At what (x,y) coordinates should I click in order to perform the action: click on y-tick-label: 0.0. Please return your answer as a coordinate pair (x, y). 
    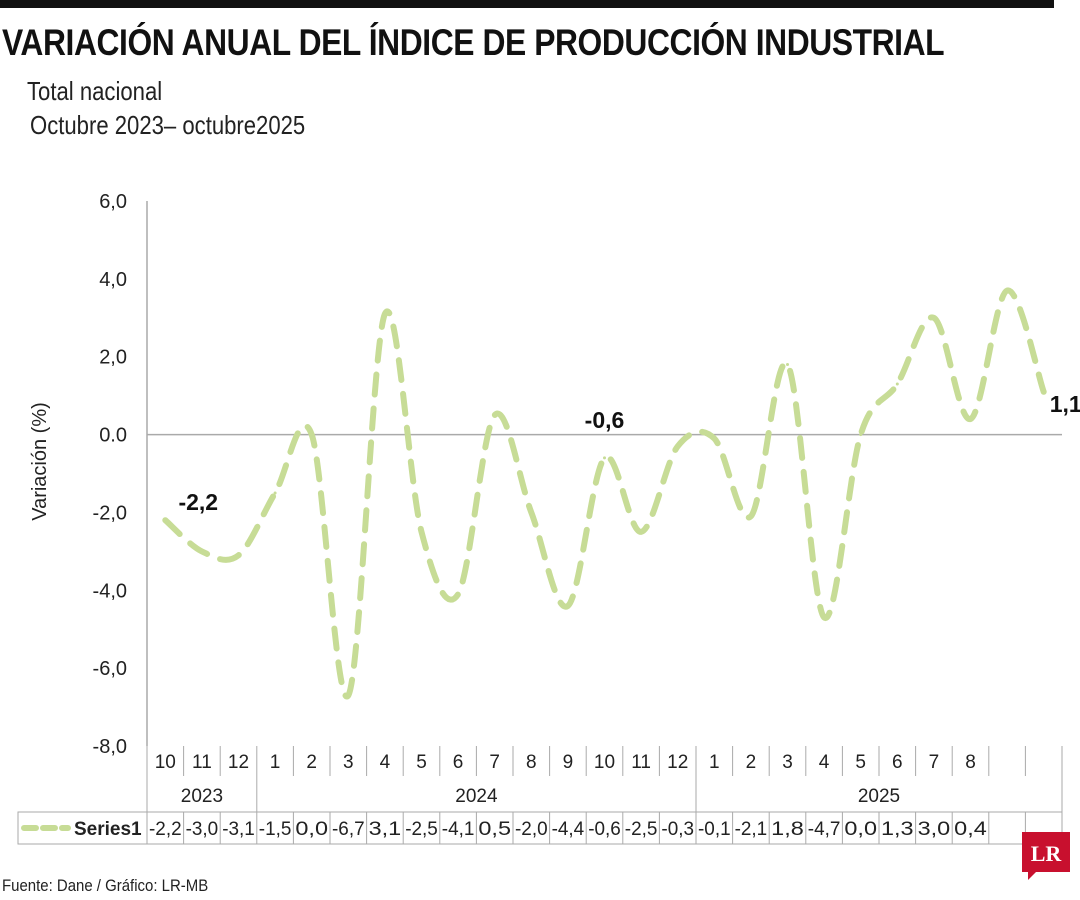
    Looking at the image, I should click on (113, 436).